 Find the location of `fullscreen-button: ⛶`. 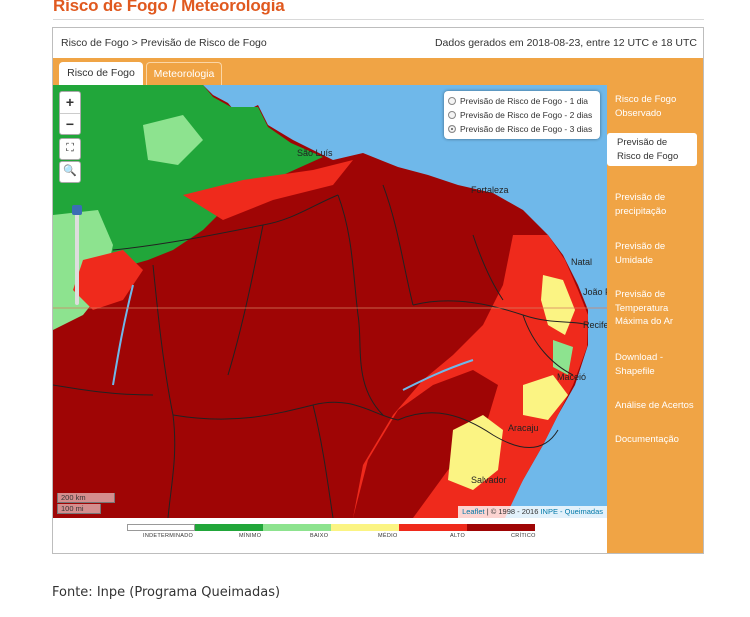

fullscreen-button: ⛶ is located at coordinates (70, 149).